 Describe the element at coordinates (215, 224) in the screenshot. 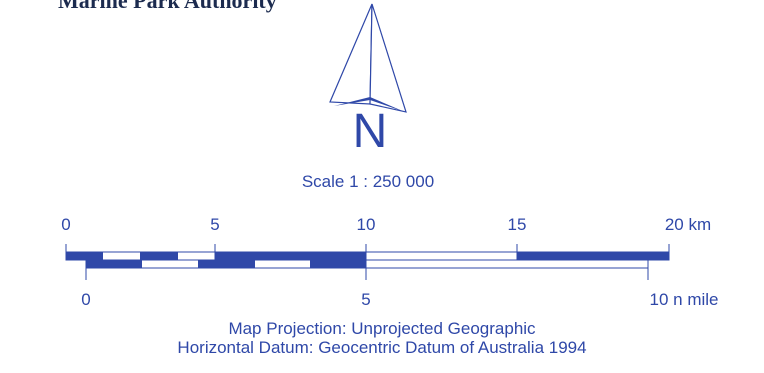

I see `km-tick-label: 5` at that location.